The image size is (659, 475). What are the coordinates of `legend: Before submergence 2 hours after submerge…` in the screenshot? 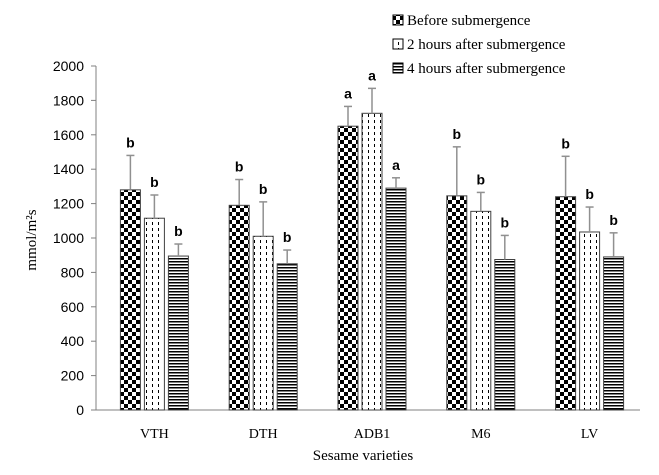 It's located at (479, 45).